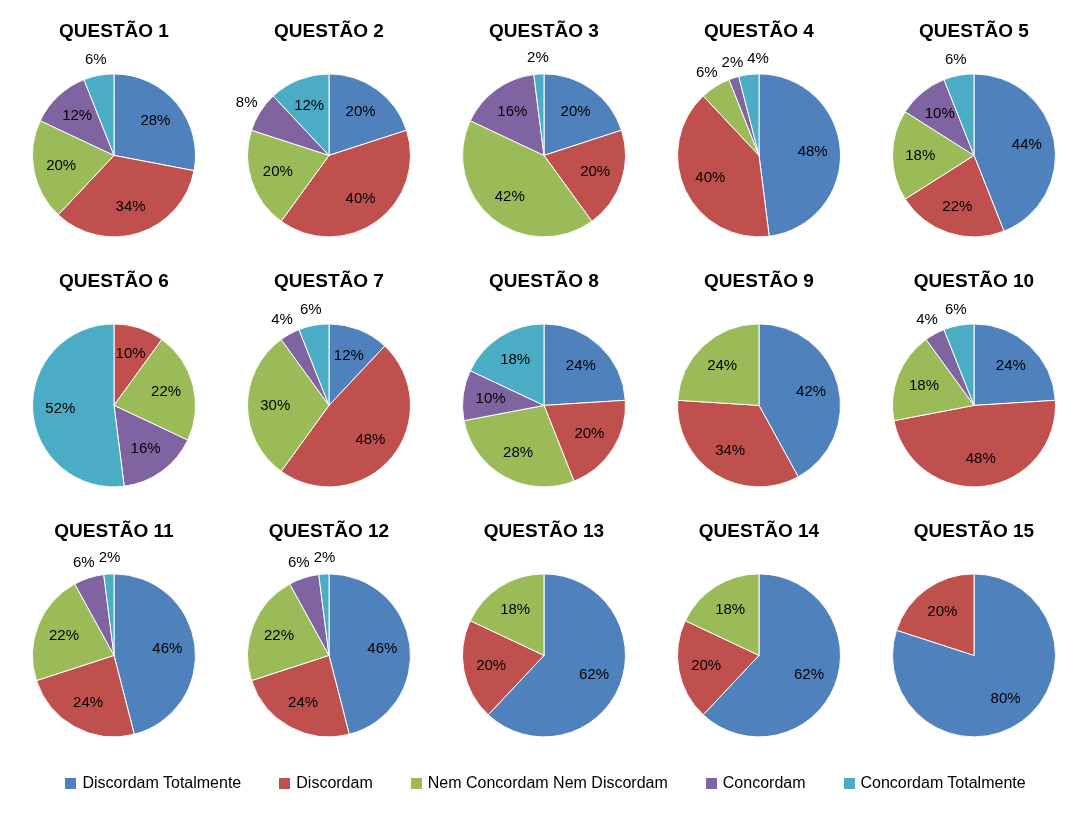 The height and width of the screenshot is (816, 1091). Describe the element at coordinates (1005, 698) in the screenshot. I see `data-label: 80%` at that location.